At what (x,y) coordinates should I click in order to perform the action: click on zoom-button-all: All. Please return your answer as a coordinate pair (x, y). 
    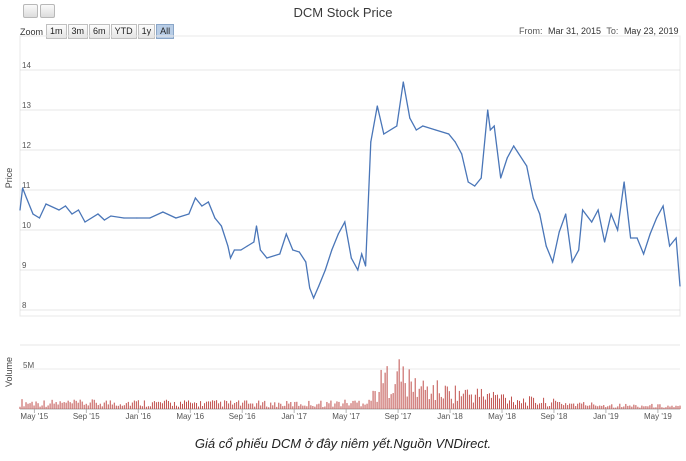
    Looking at the image, I should click on (165, 31).